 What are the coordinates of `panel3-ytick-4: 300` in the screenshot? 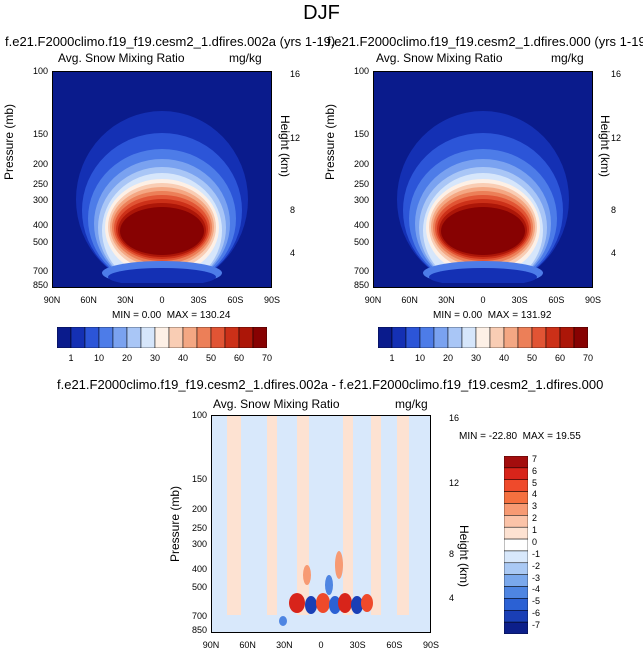 It's located at (199, 544).